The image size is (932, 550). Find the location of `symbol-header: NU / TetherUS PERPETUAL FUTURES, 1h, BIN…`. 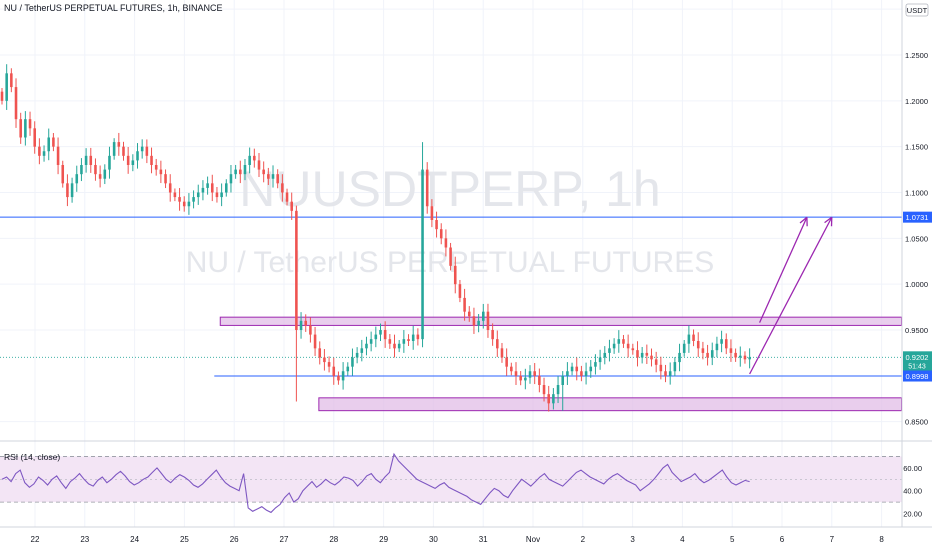

symbol-header: NU / TetherUS PERPETUAL FUTURES, 1h, BIN… is located at coordinates (113, 8).